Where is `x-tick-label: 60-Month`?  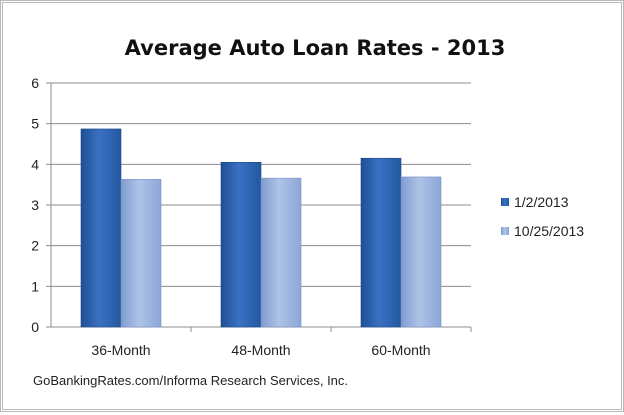 x-tick-label: 60-Month is located at coordinates (400, 350).